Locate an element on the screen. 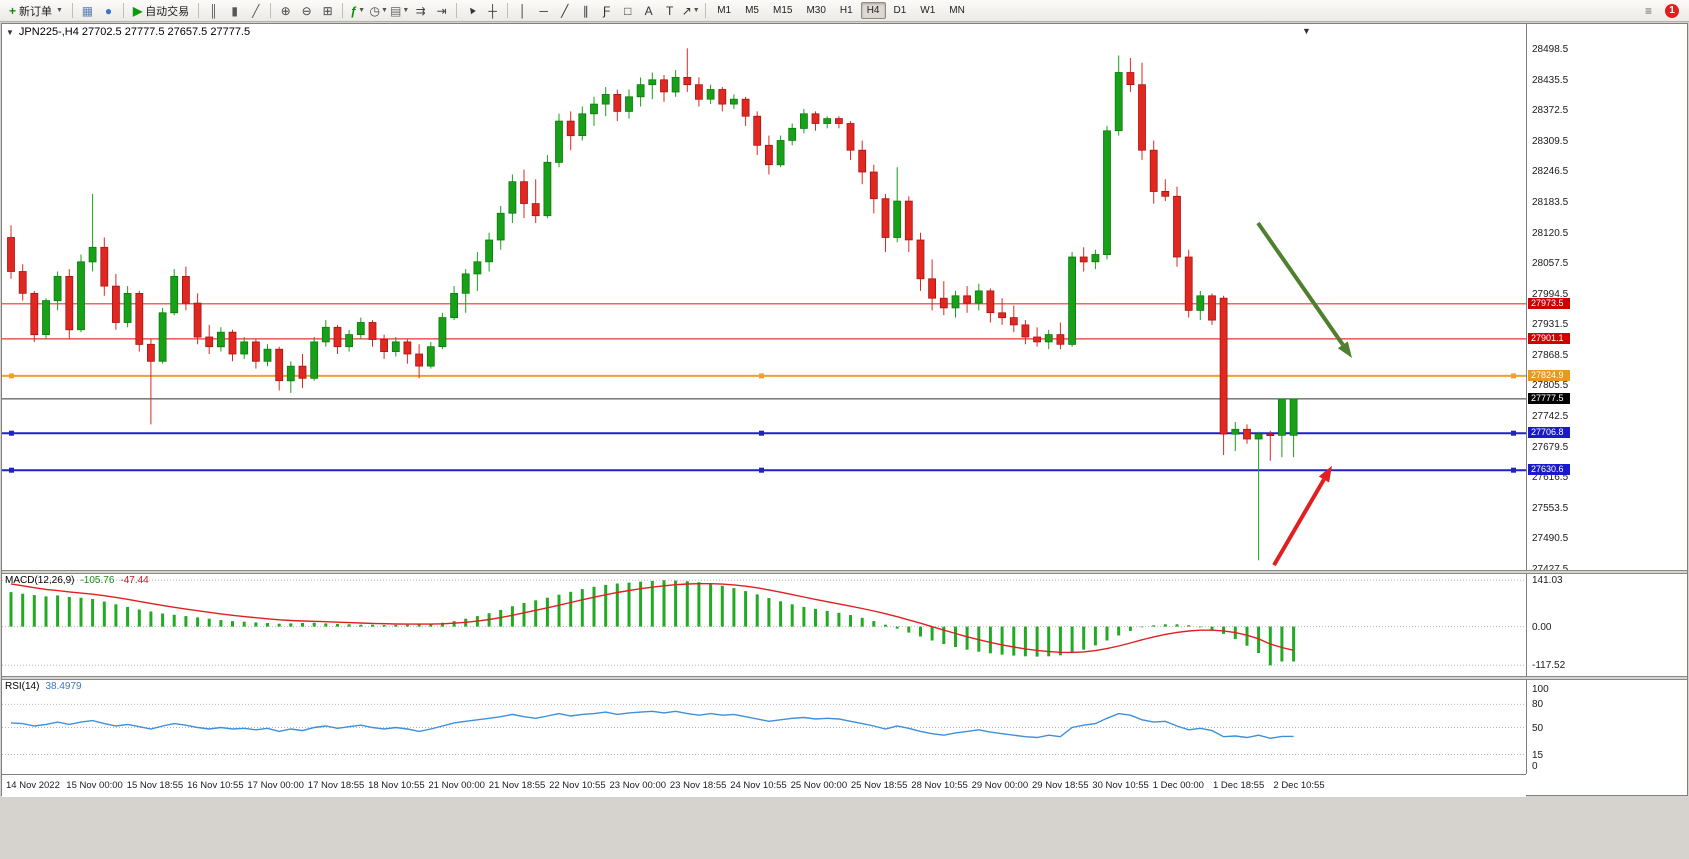 This screenshot has width=1689, height=859. shapes-button: □ is located at coordinates (627, 11).